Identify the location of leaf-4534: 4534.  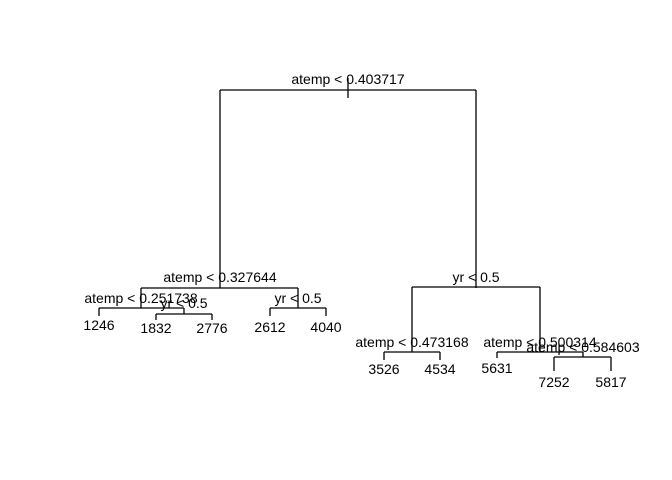
(439, 369).